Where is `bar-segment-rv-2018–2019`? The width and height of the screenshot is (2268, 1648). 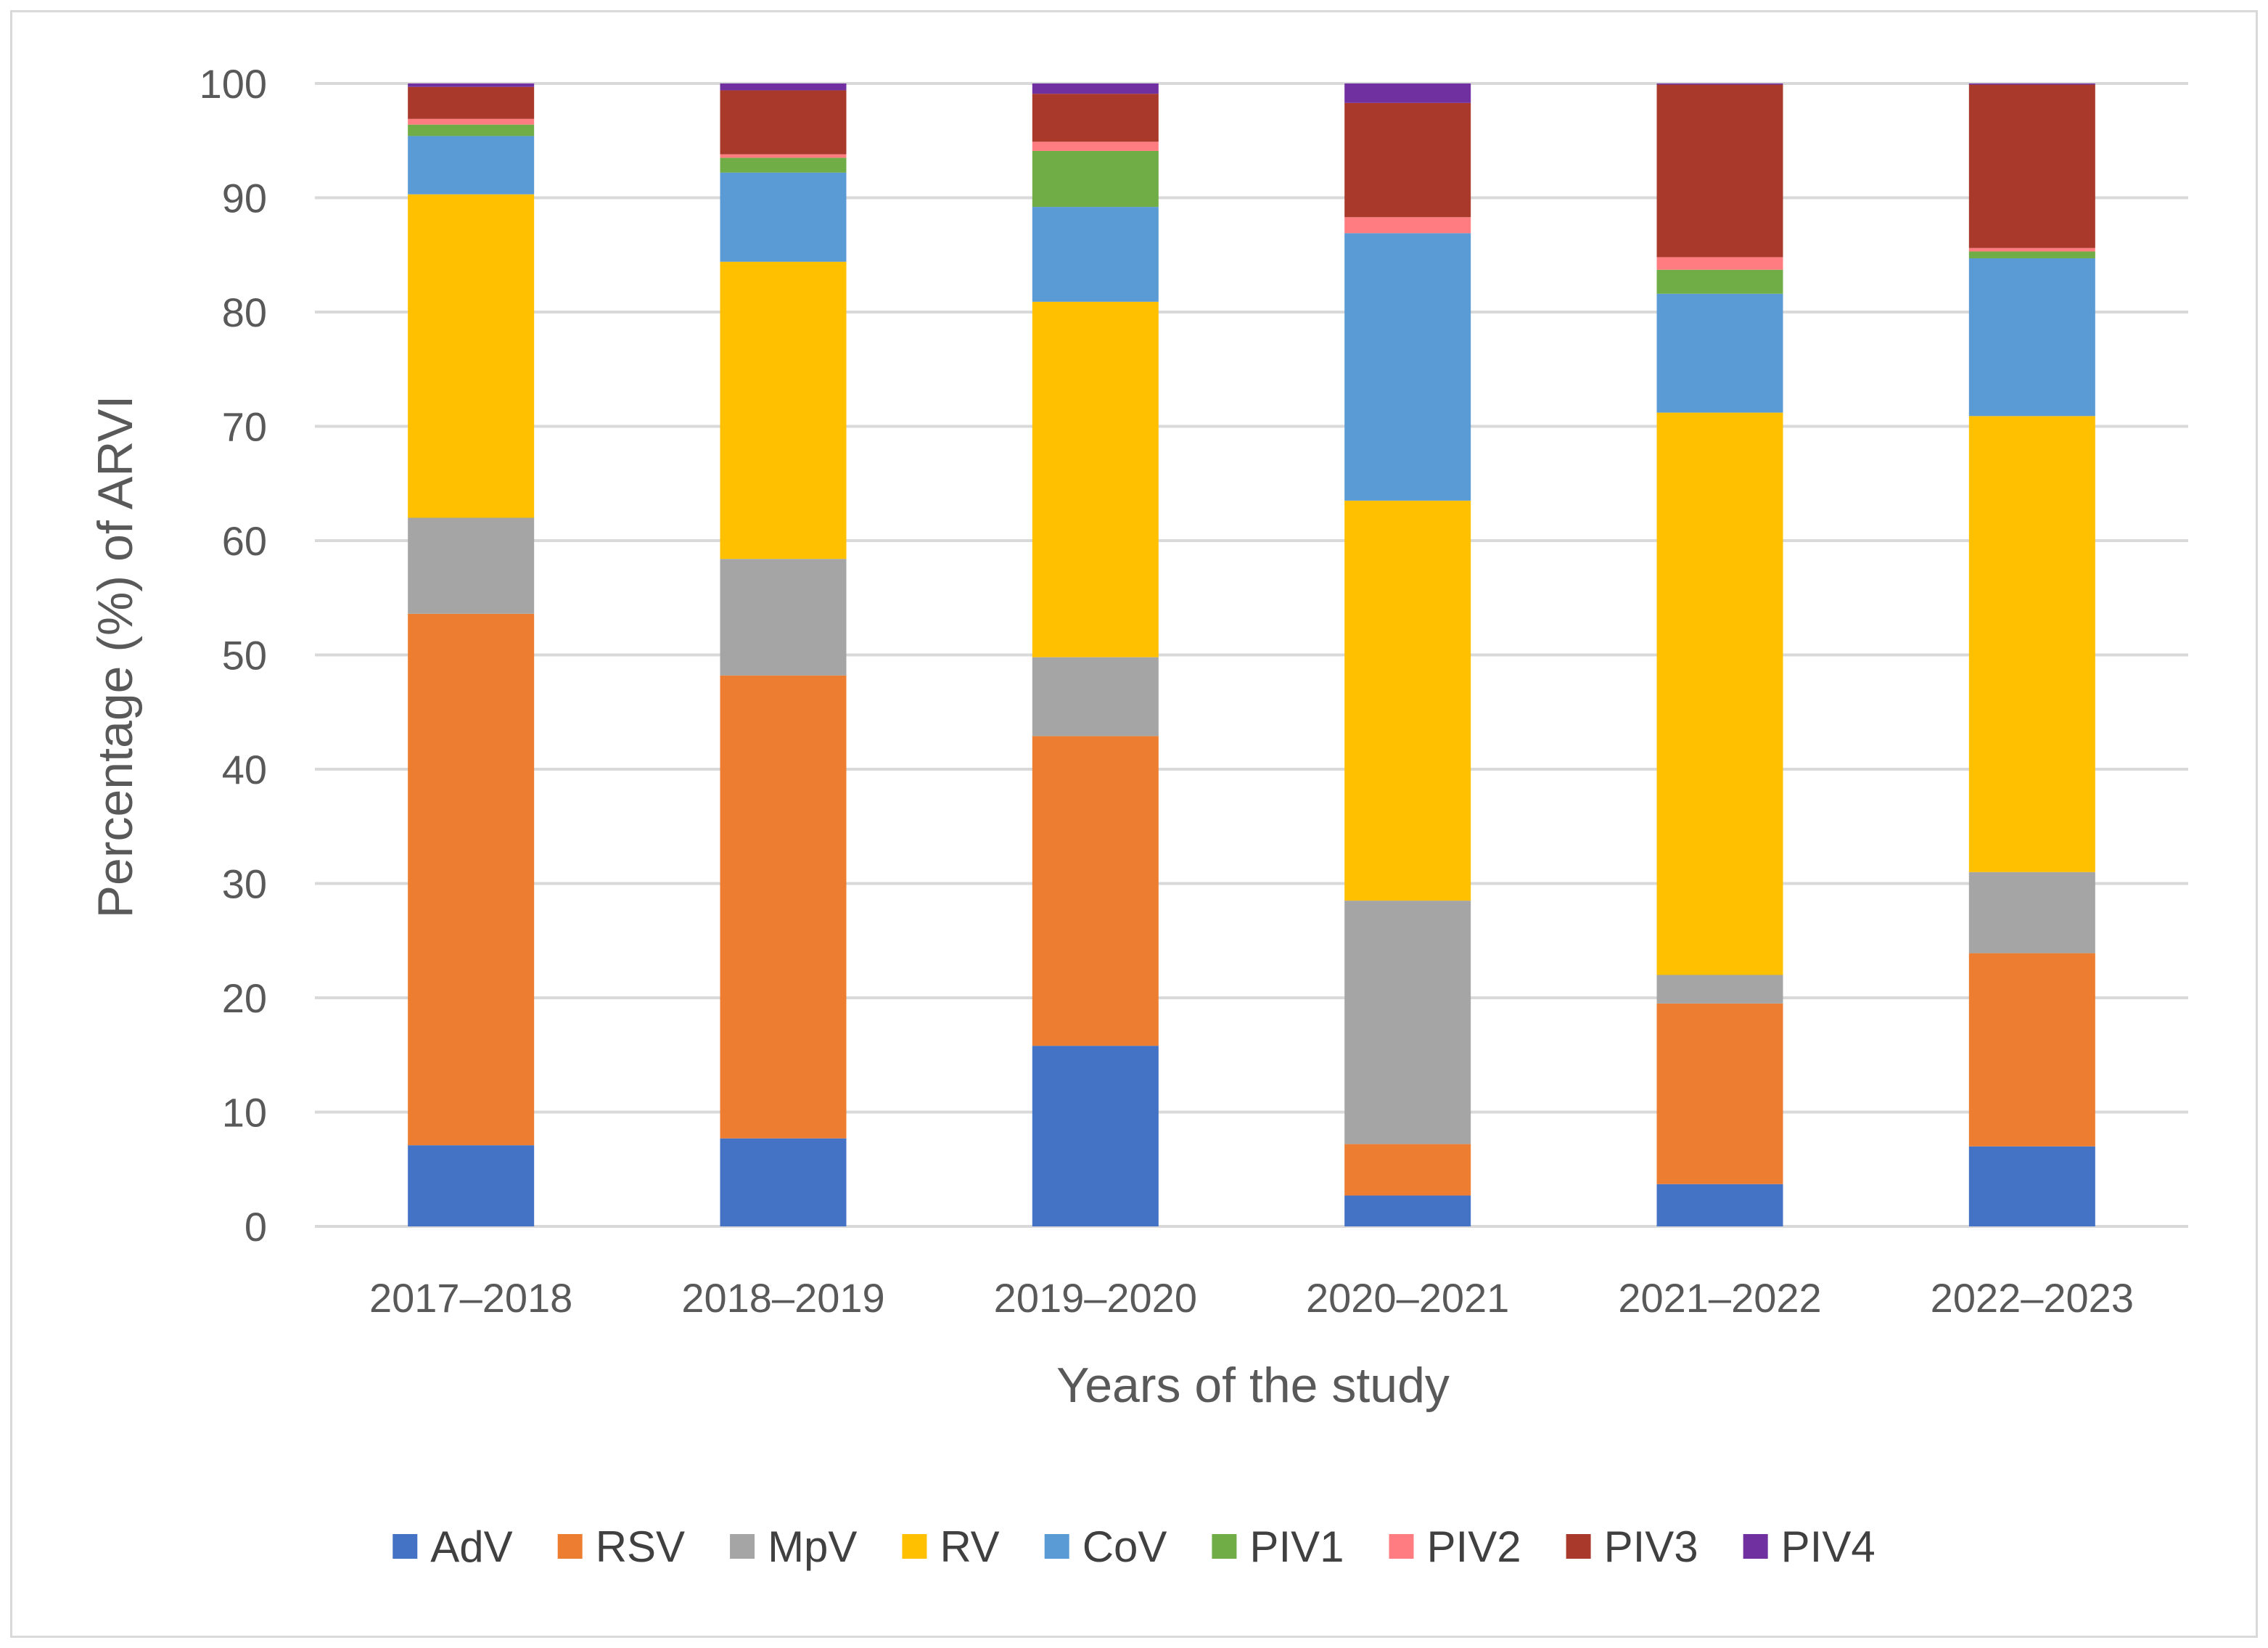
bar-segment-rv-2018–2019 is located at coordinates (784, 410).